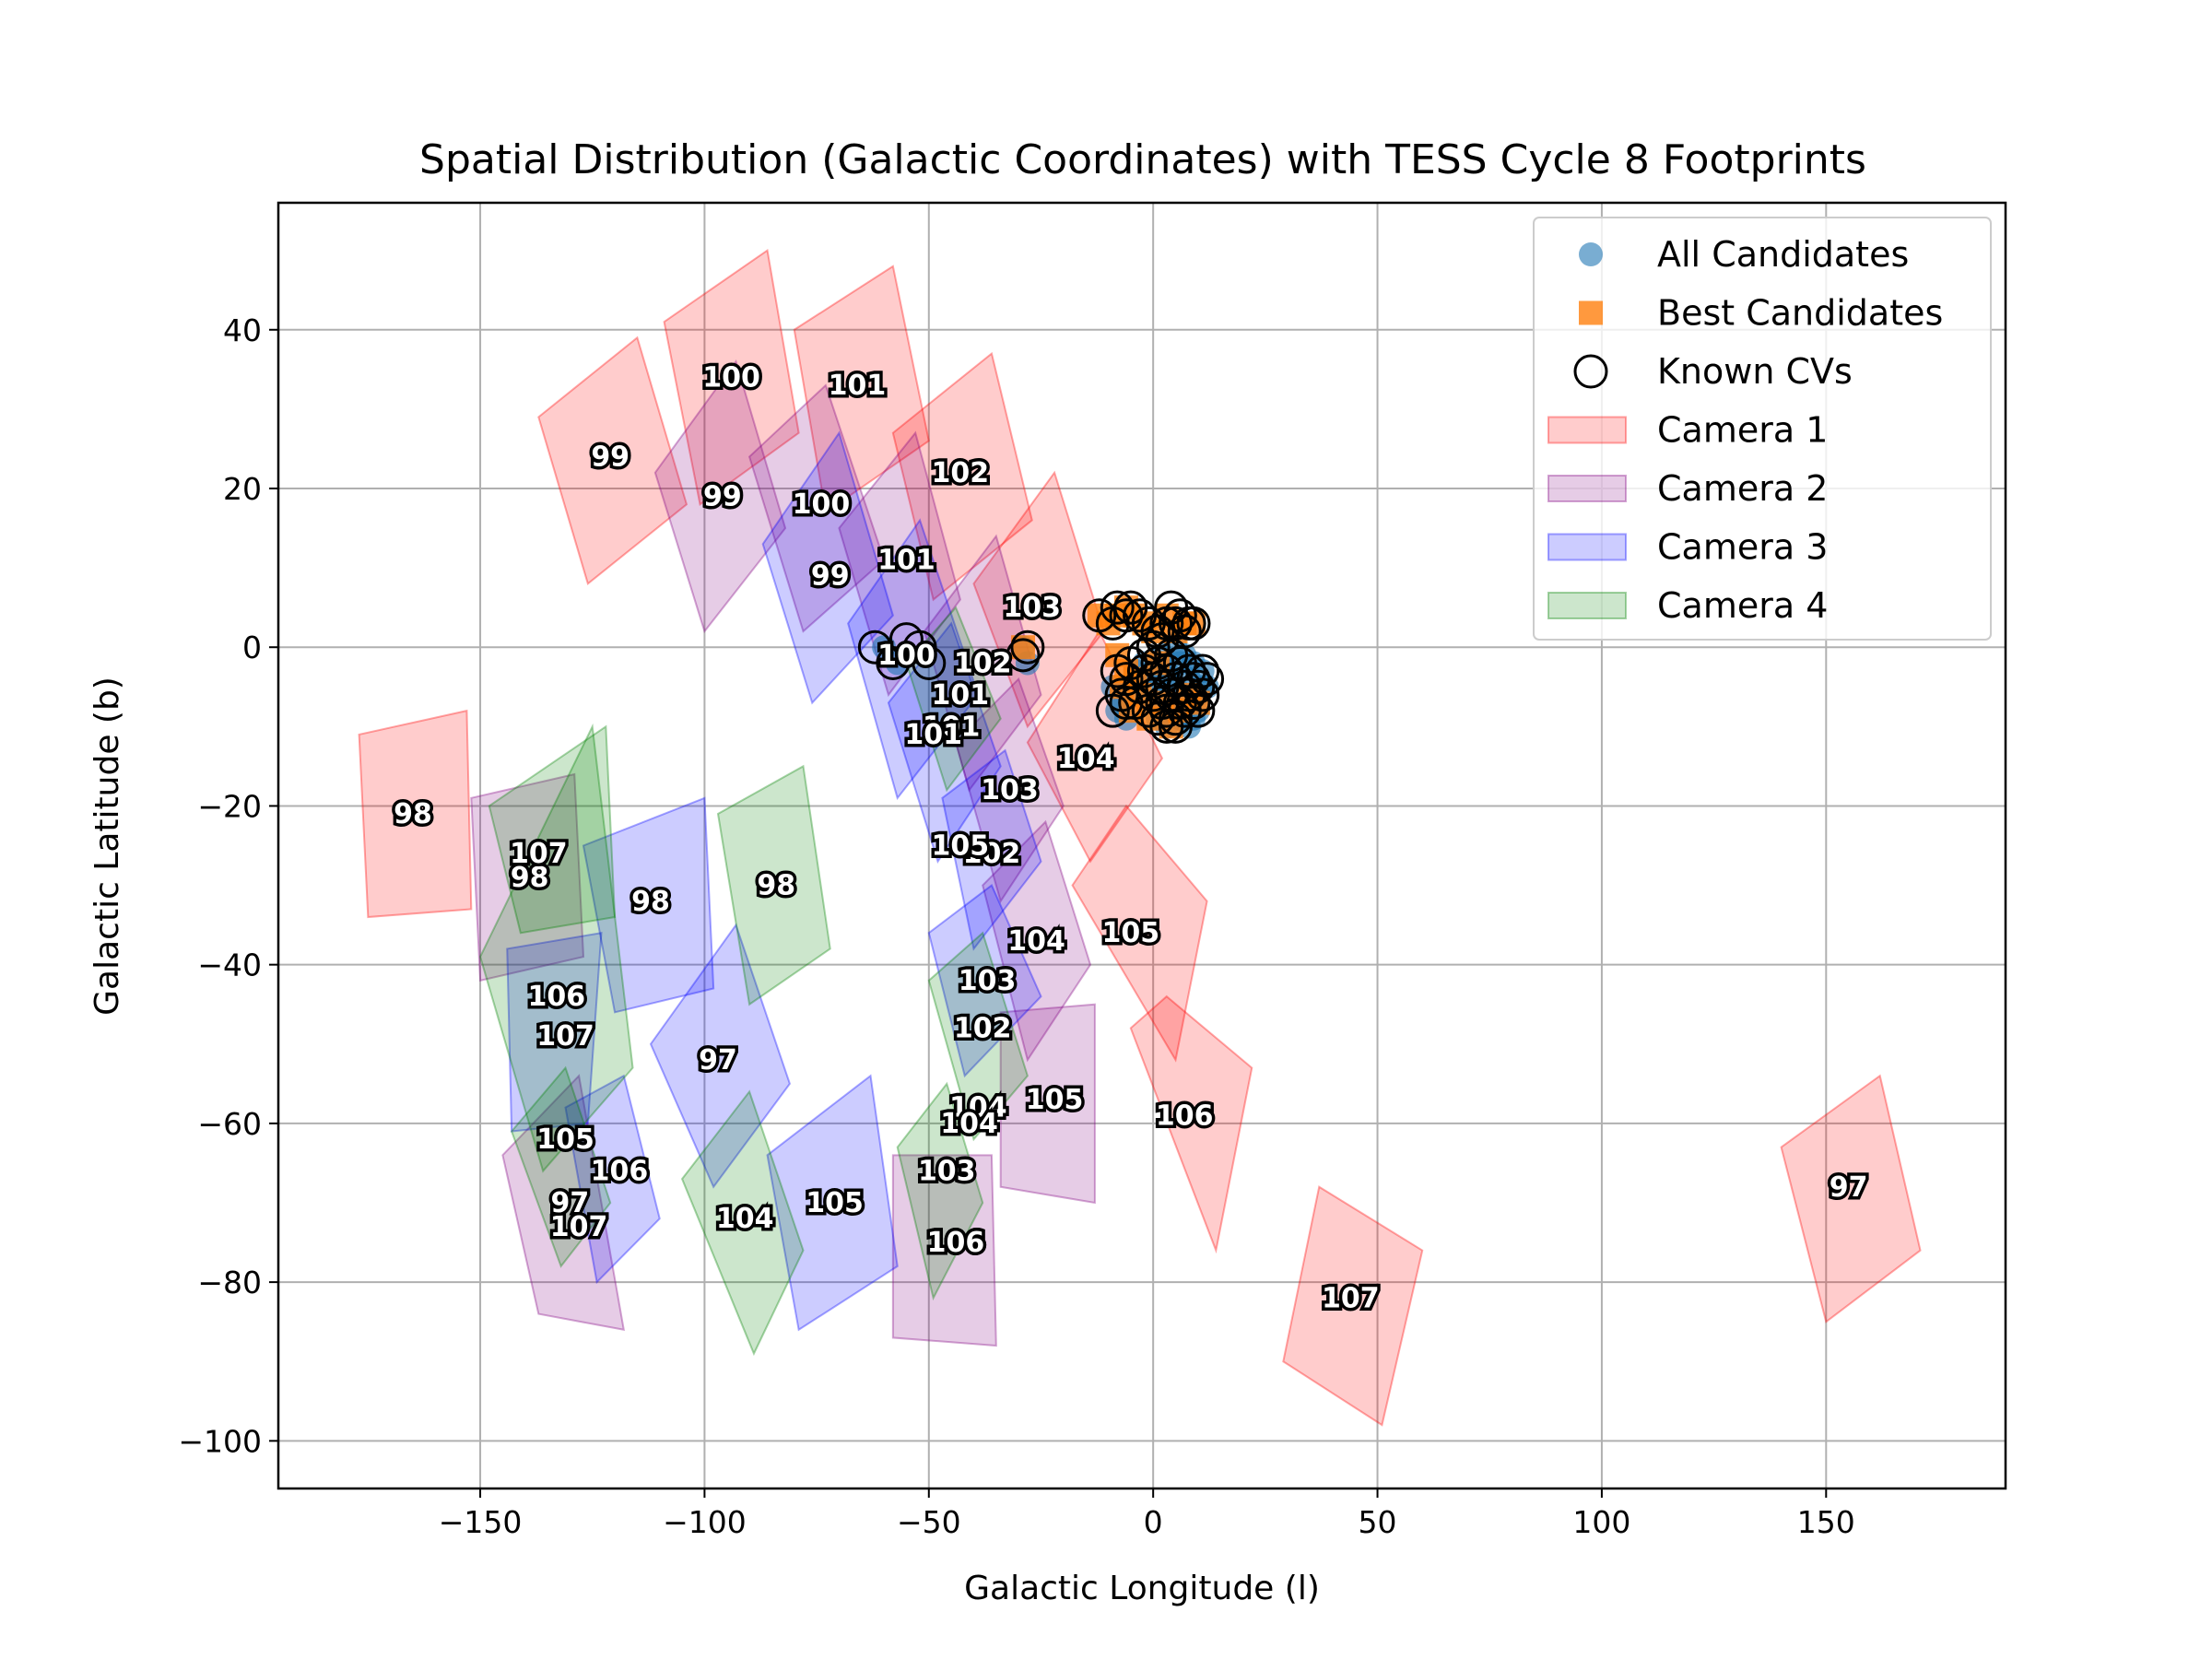  Describe the element at coordinates (1591, 312) in the screenshot. I see `legend-swatch-square` at that location.